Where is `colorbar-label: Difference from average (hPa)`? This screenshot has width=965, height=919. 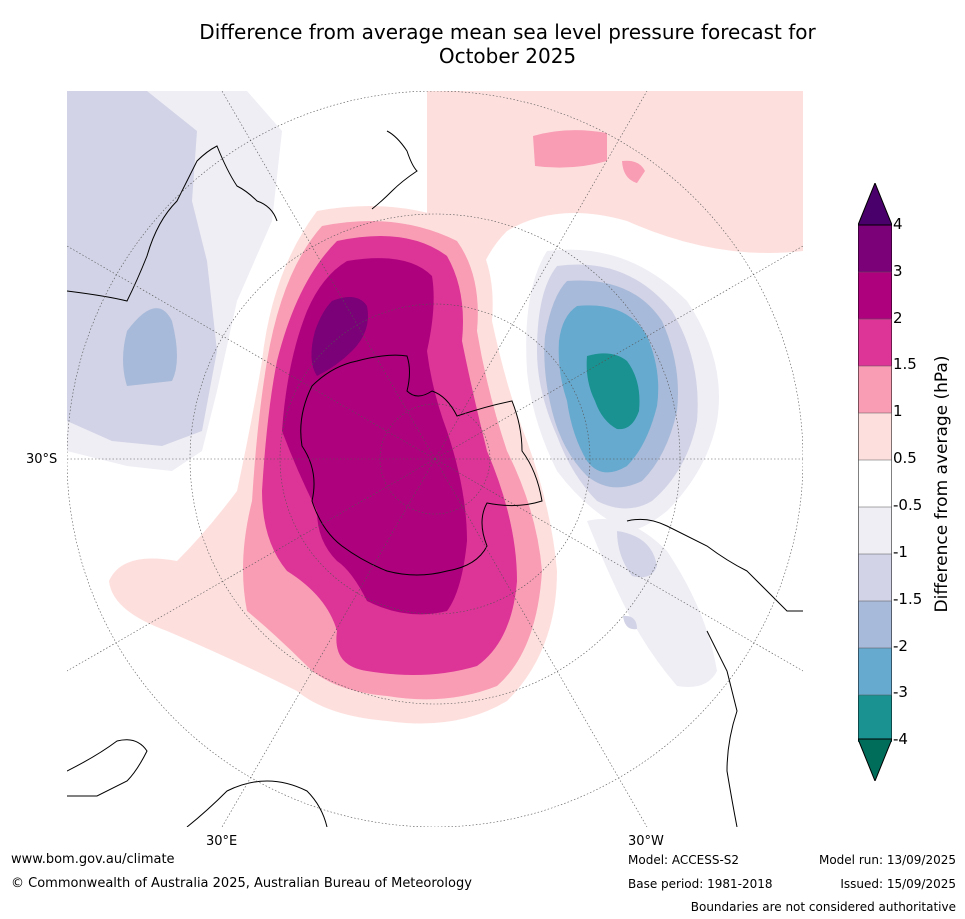 colorbar-label: Difference from average (hPa) is located at coordinates (942, 484).